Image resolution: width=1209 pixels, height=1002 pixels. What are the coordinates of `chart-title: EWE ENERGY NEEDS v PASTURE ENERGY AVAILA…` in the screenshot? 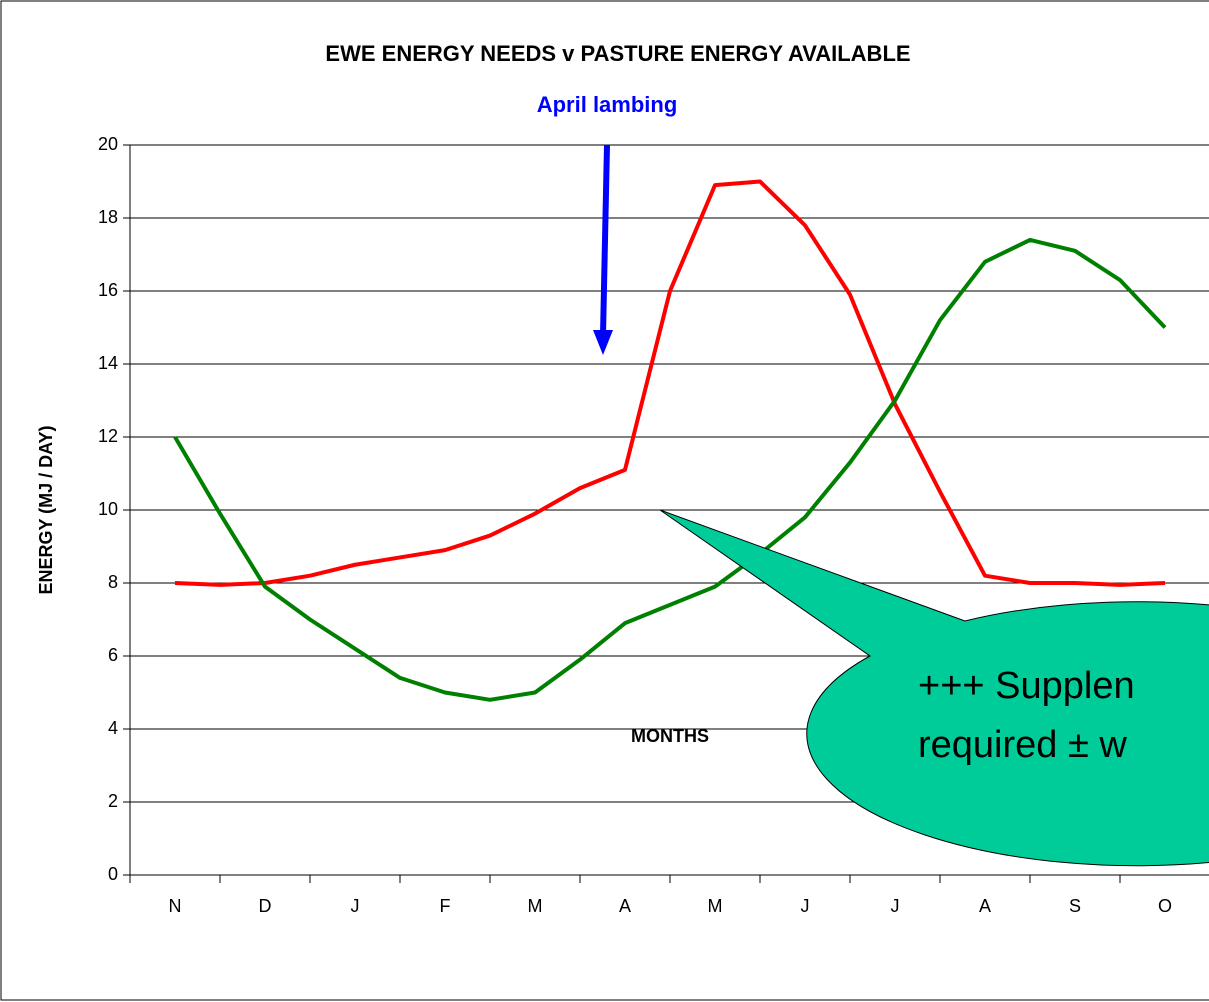 It's located at (617, 53).